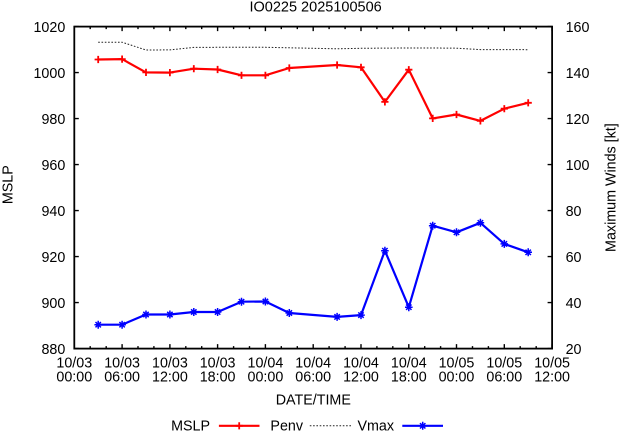  What do you see at coordinates (53, 304) in the screenshot?
I see `svg-text: 900` at bounding box center [53, 304].